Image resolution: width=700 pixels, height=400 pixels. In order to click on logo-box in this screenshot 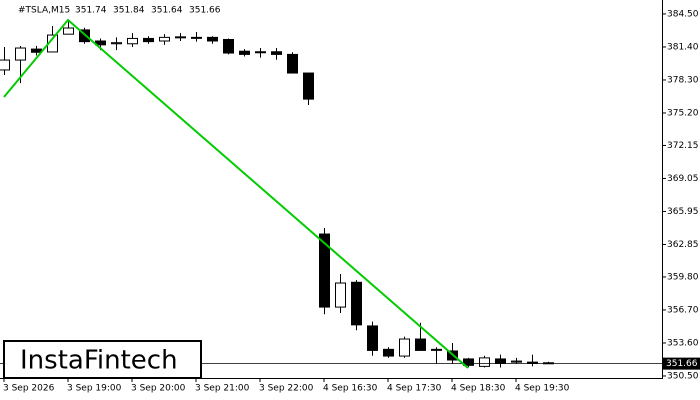, I will do `click(102, 359)`.